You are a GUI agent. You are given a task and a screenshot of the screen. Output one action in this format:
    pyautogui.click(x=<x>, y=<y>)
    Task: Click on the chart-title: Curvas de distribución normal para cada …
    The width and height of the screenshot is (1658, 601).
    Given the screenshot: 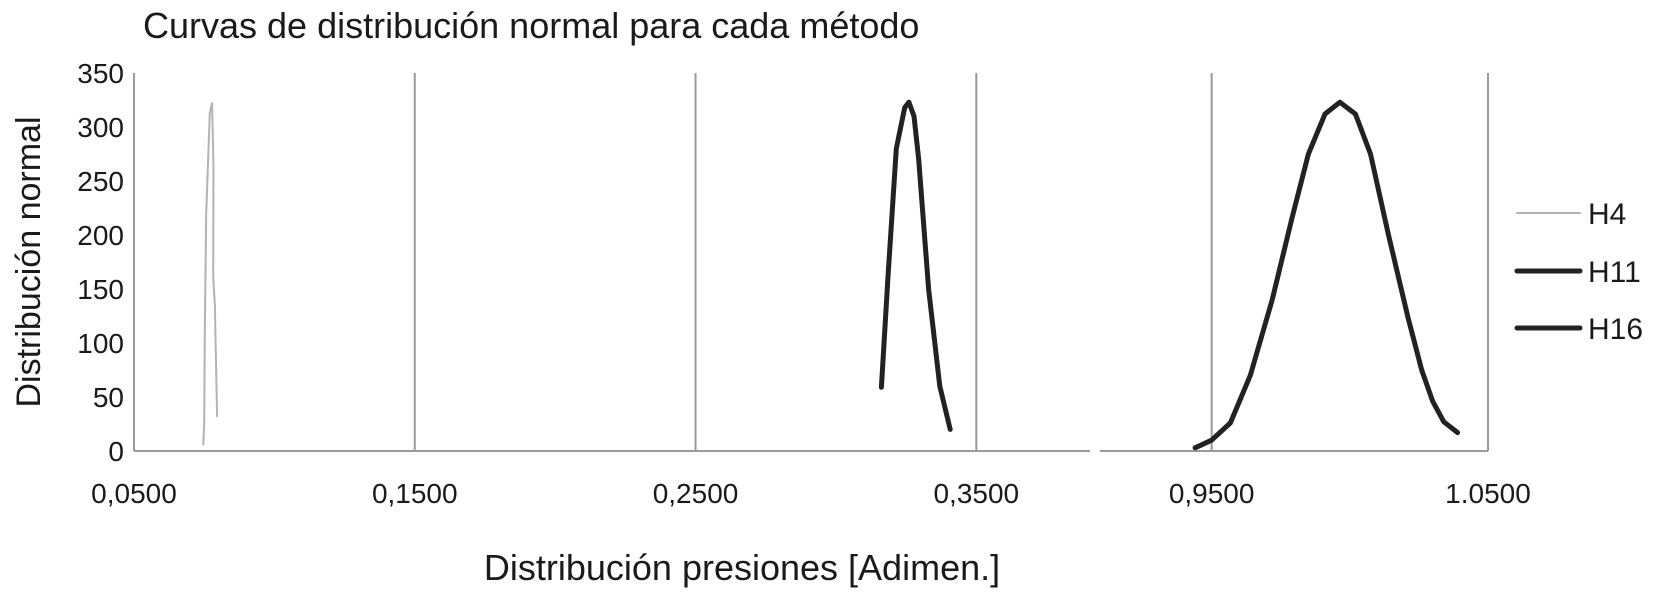 What is the action you would take?
    pyautogui.click(x=531, y=25)
    